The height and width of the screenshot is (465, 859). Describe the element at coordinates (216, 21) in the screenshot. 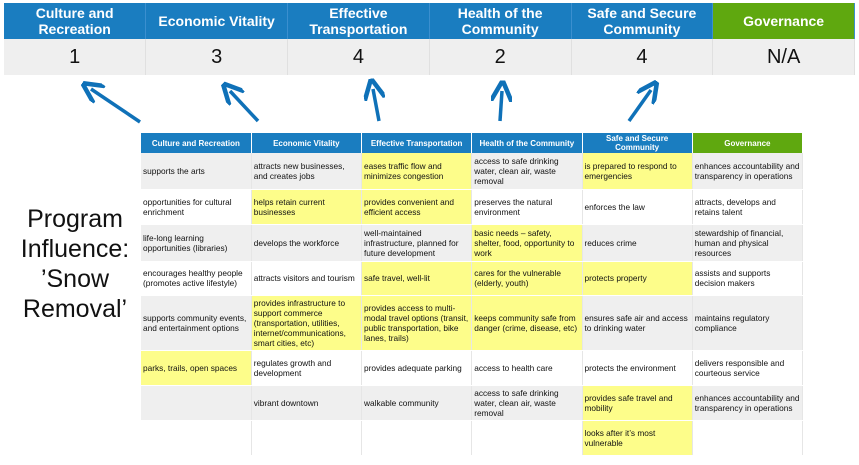

I see `summary-header: Economic Vitality` at that location.